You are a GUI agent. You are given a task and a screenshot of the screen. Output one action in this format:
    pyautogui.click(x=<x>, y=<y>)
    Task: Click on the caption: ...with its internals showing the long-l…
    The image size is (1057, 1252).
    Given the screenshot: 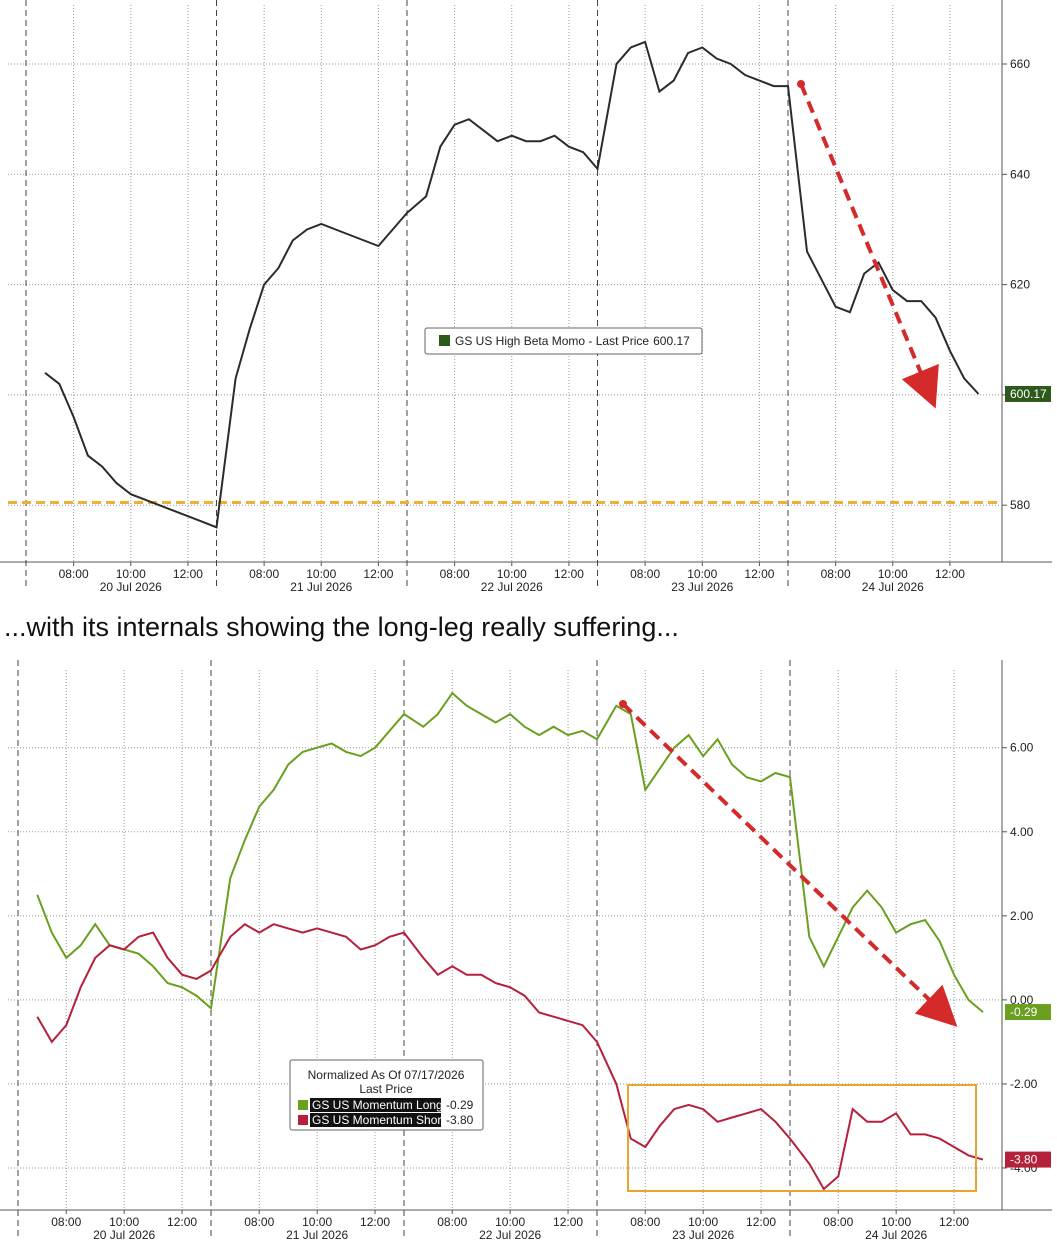 What is the action you would take?
    pyautogui.click(x=341, y=627)
    